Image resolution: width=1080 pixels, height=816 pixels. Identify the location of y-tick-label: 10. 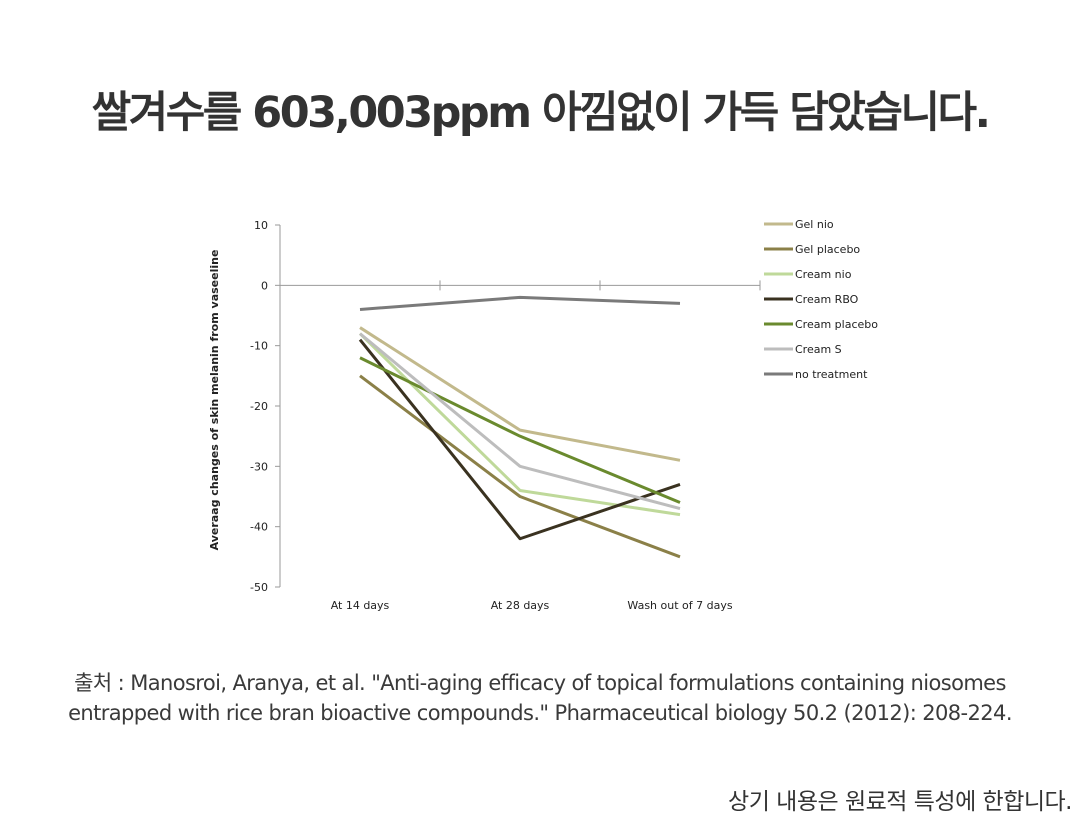
(261, 225).